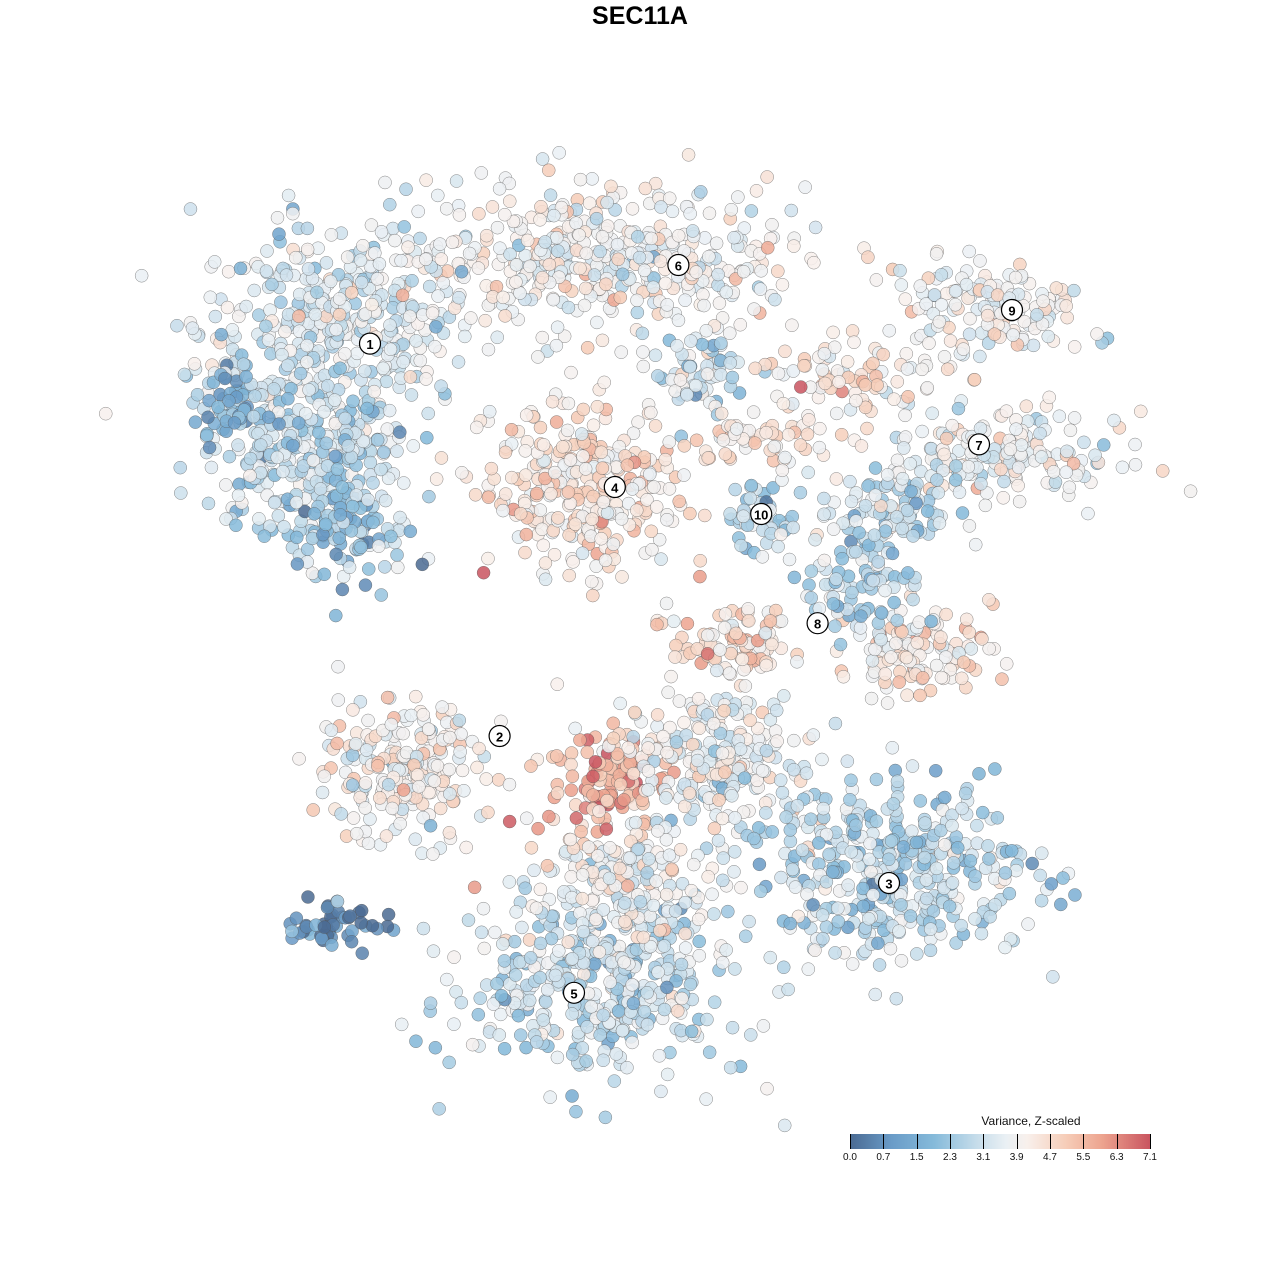 This screenshot has height=1280, width=1280. I want to click on legend-tick-label: 6.3, so click(1116, 1157).